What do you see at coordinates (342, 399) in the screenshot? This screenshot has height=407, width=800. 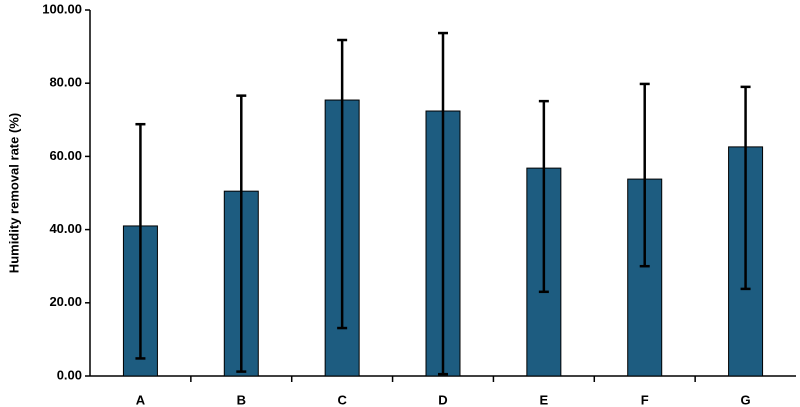 I see `x-tick-label: C` at bounding box center [342, 399].